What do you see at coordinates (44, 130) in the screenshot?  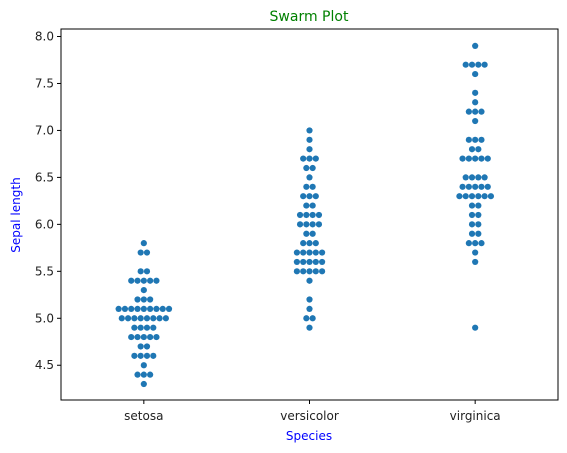 I see `y-tick-label: 7.0` at bounding box center [44, 130].